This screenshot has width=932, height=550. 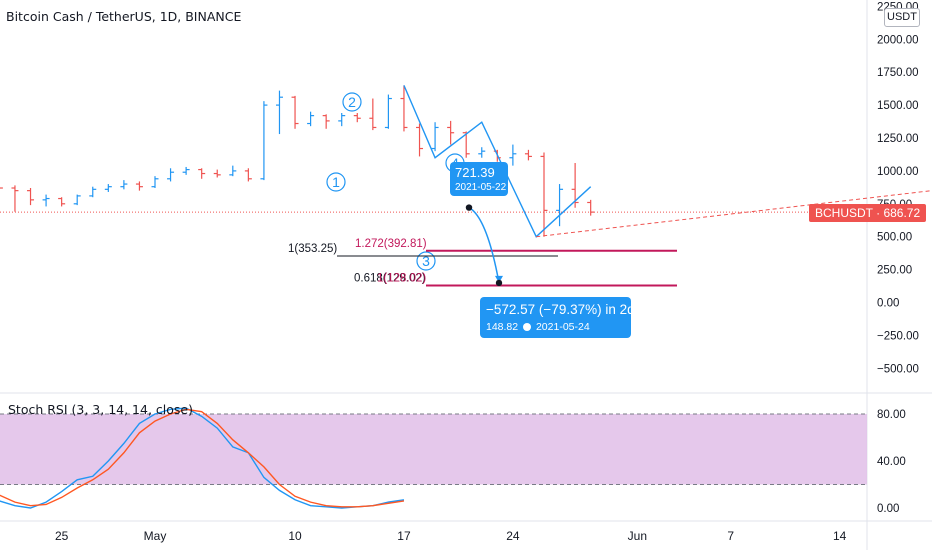 What do you see at coordinates (562, 327) in the screenshot?
I see `measure-end-date: 2021-05-24` at bounding box center [562, 327].